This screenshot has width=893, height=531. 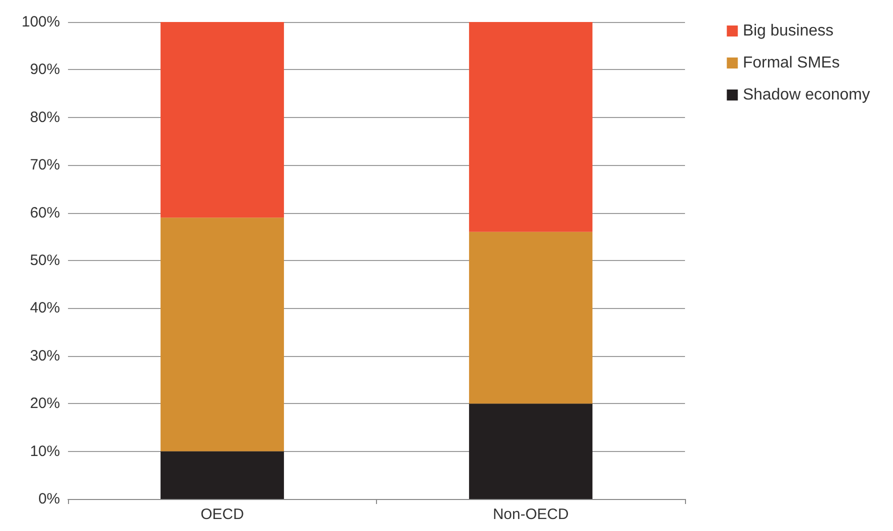 What do you see at coordinates (45, 355) in the screenshot?
I see `y-tick-label: 30%` at bounding box center [45, 355].